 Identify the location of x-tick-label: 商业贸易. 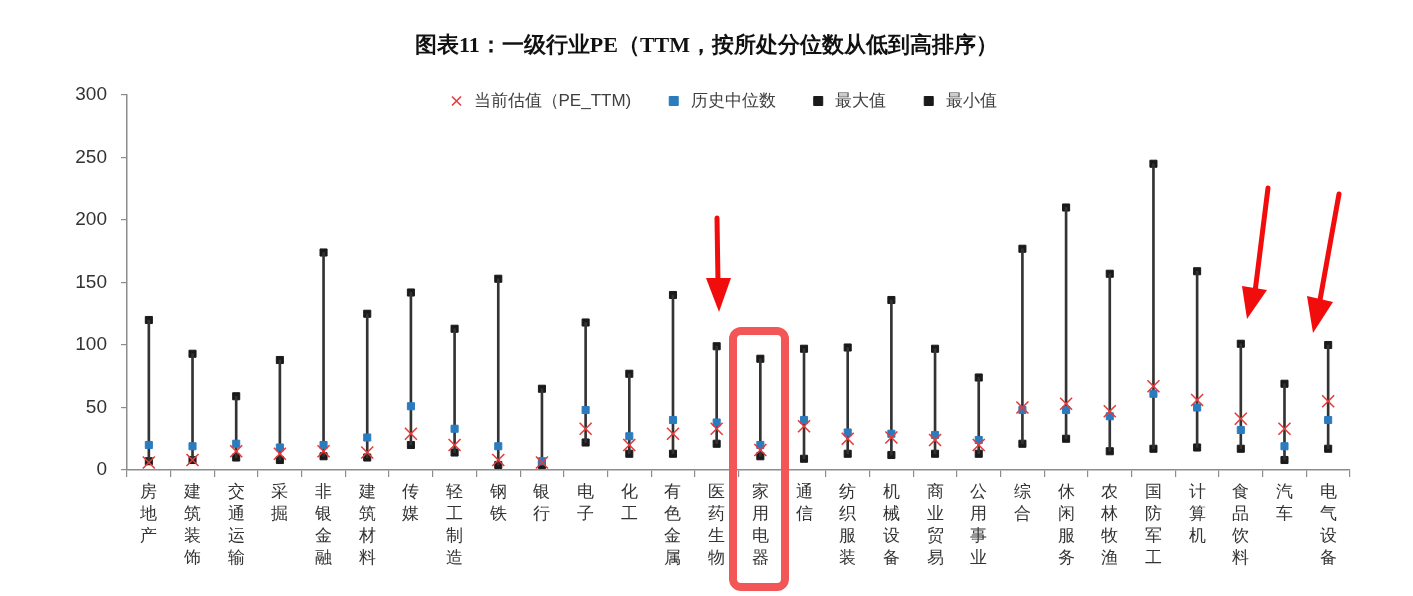
(935, 524).